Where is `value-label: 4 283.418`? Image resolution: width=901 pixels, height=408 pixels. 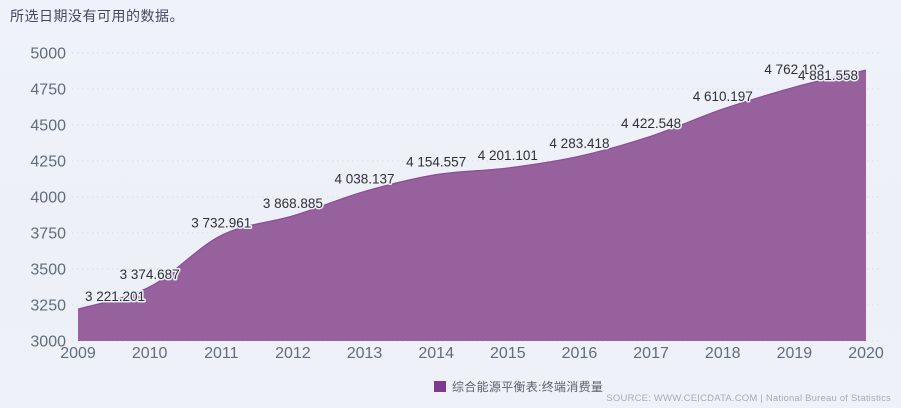
value-label: 4 283.418 is located at coordinates (579, 143).